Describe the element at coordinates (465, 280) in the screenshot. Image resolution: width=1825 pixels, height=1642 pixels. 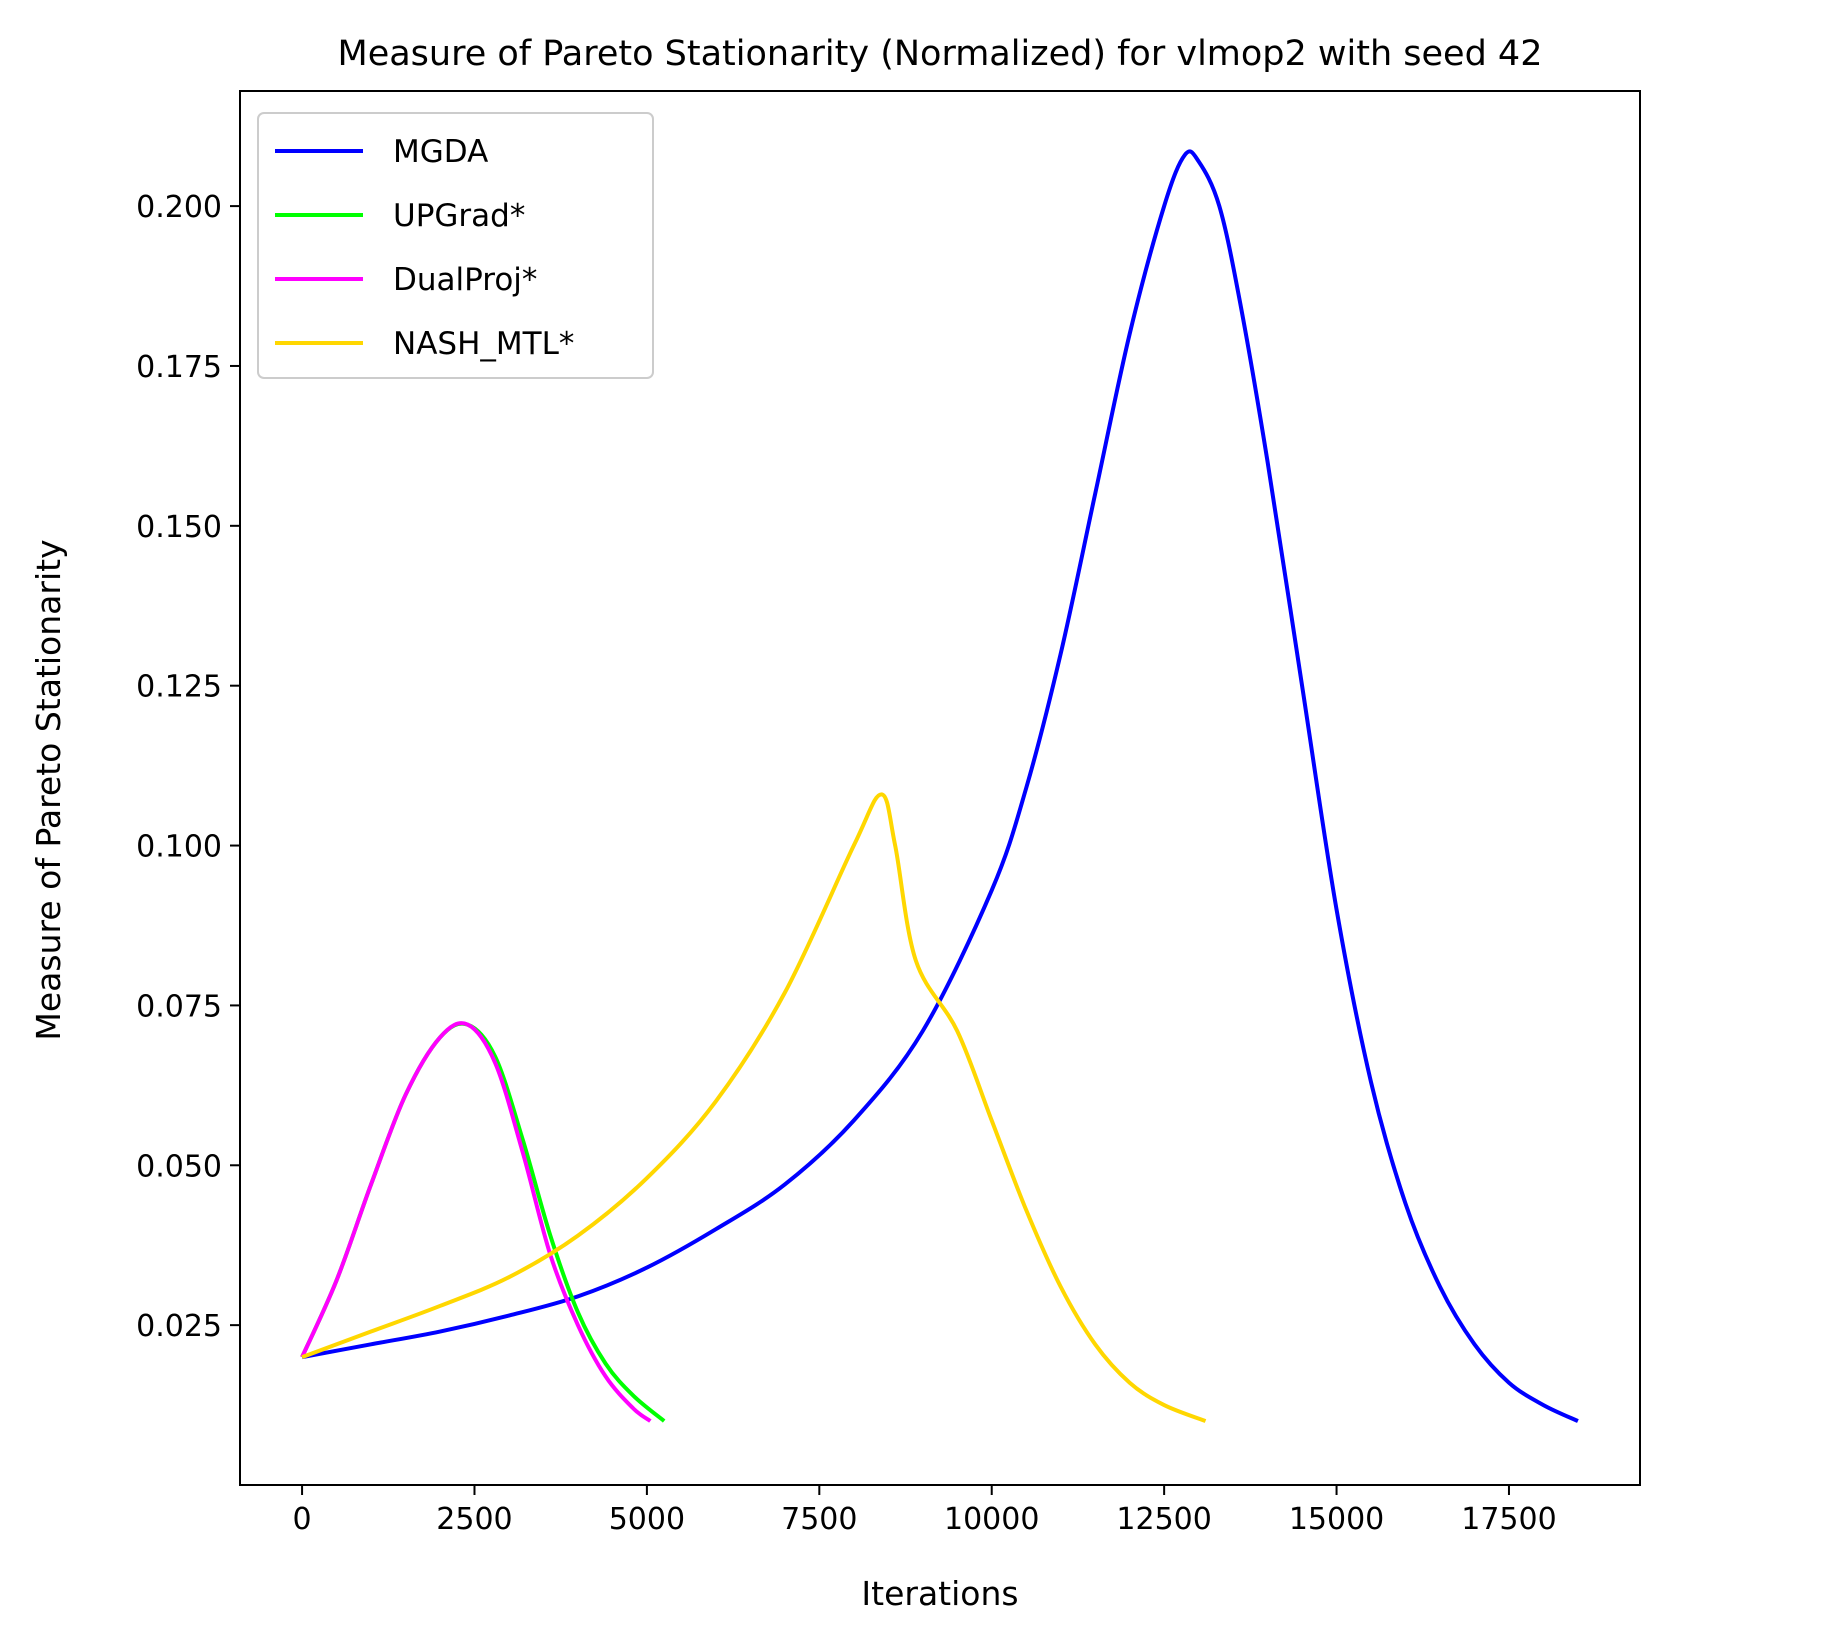
I see `legend-label: DualProj*` at that location.